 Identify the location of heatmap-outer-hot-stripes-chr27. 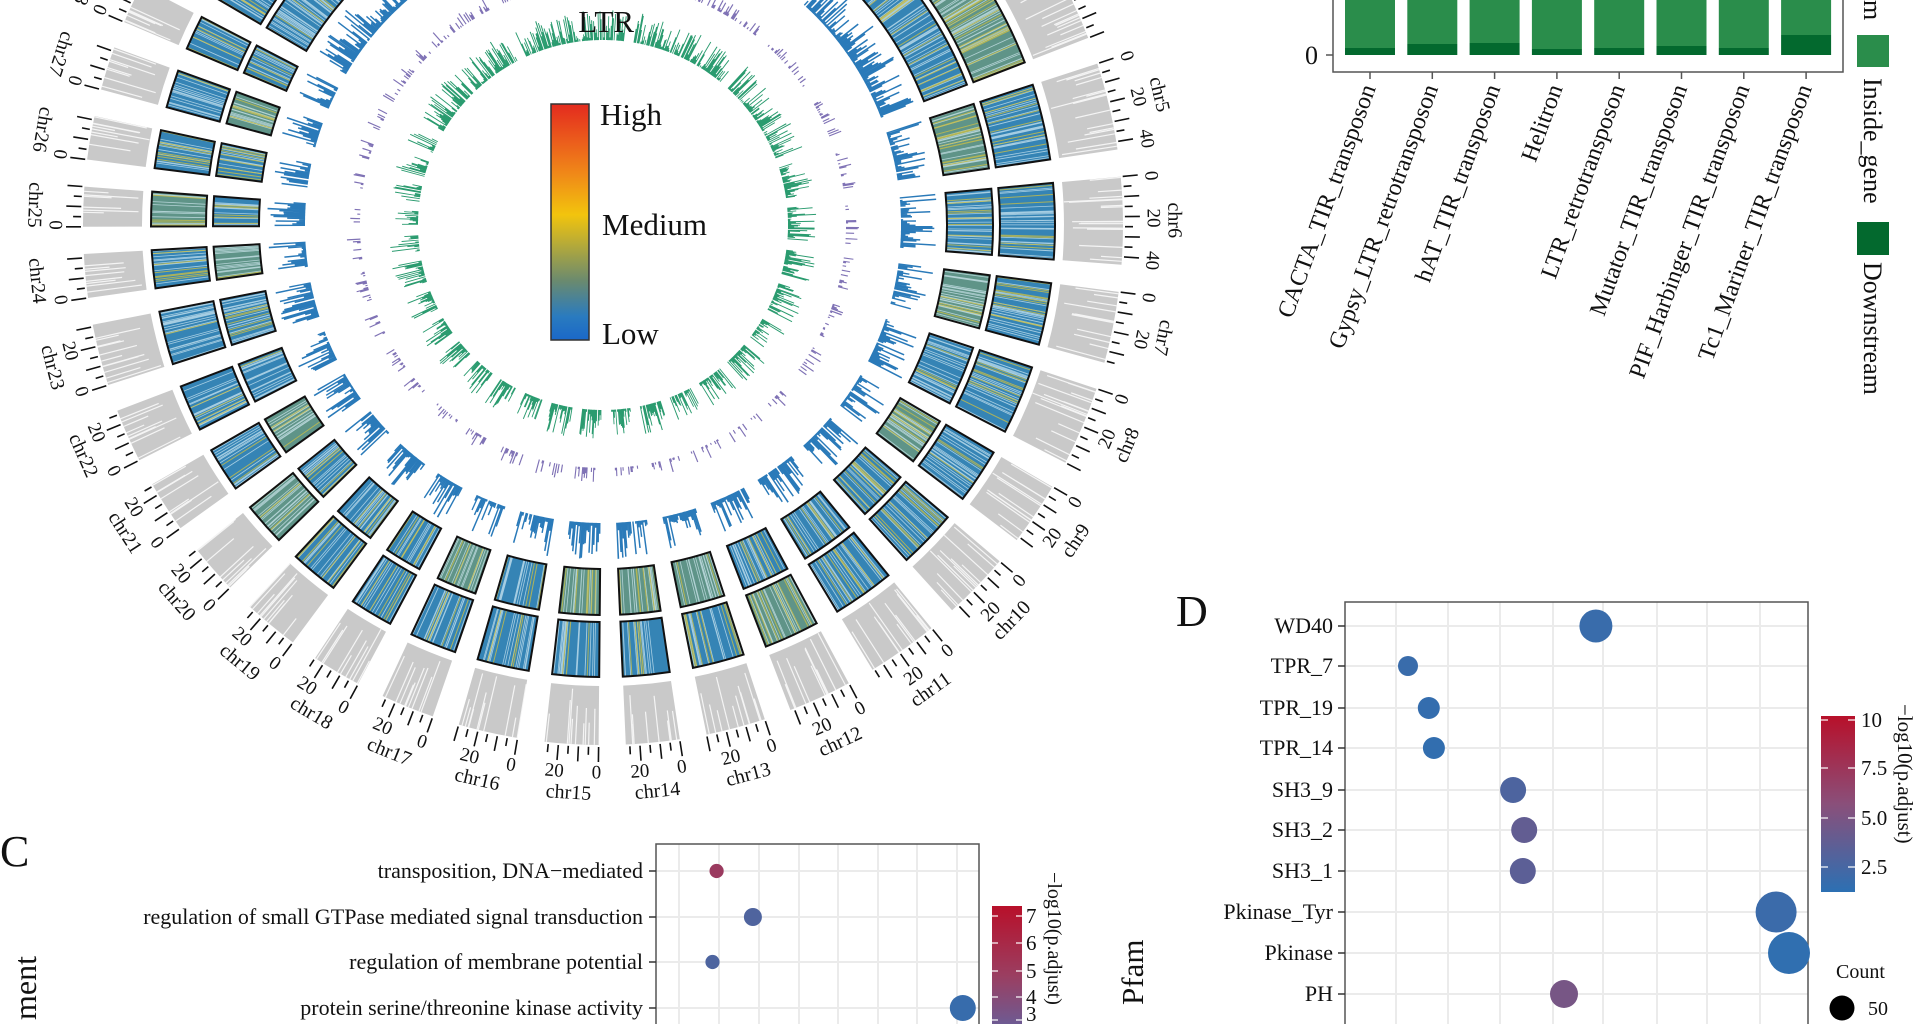
(203, 82).